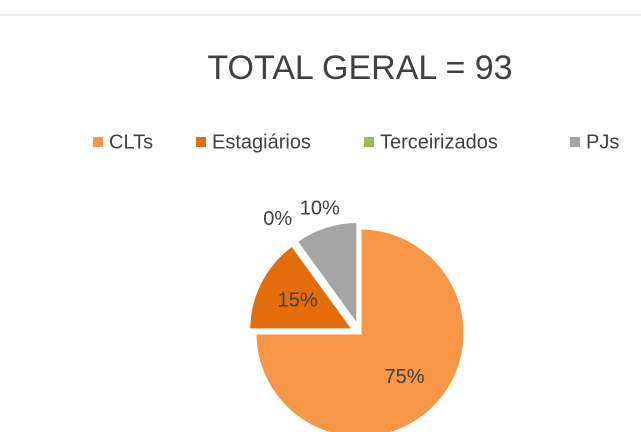  Describe the element at coordinates (277, 219) in the screenshot. I see `data-label: 0%` at that location.